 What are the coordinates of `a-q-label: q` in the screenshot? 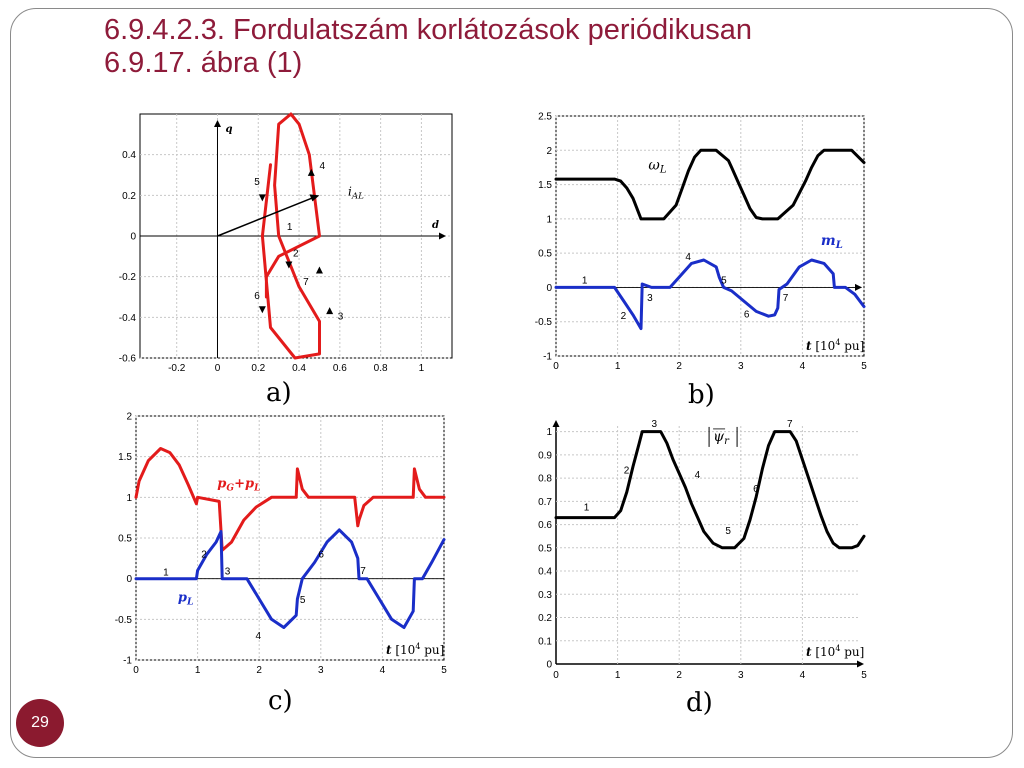 It's located at (228, 129).